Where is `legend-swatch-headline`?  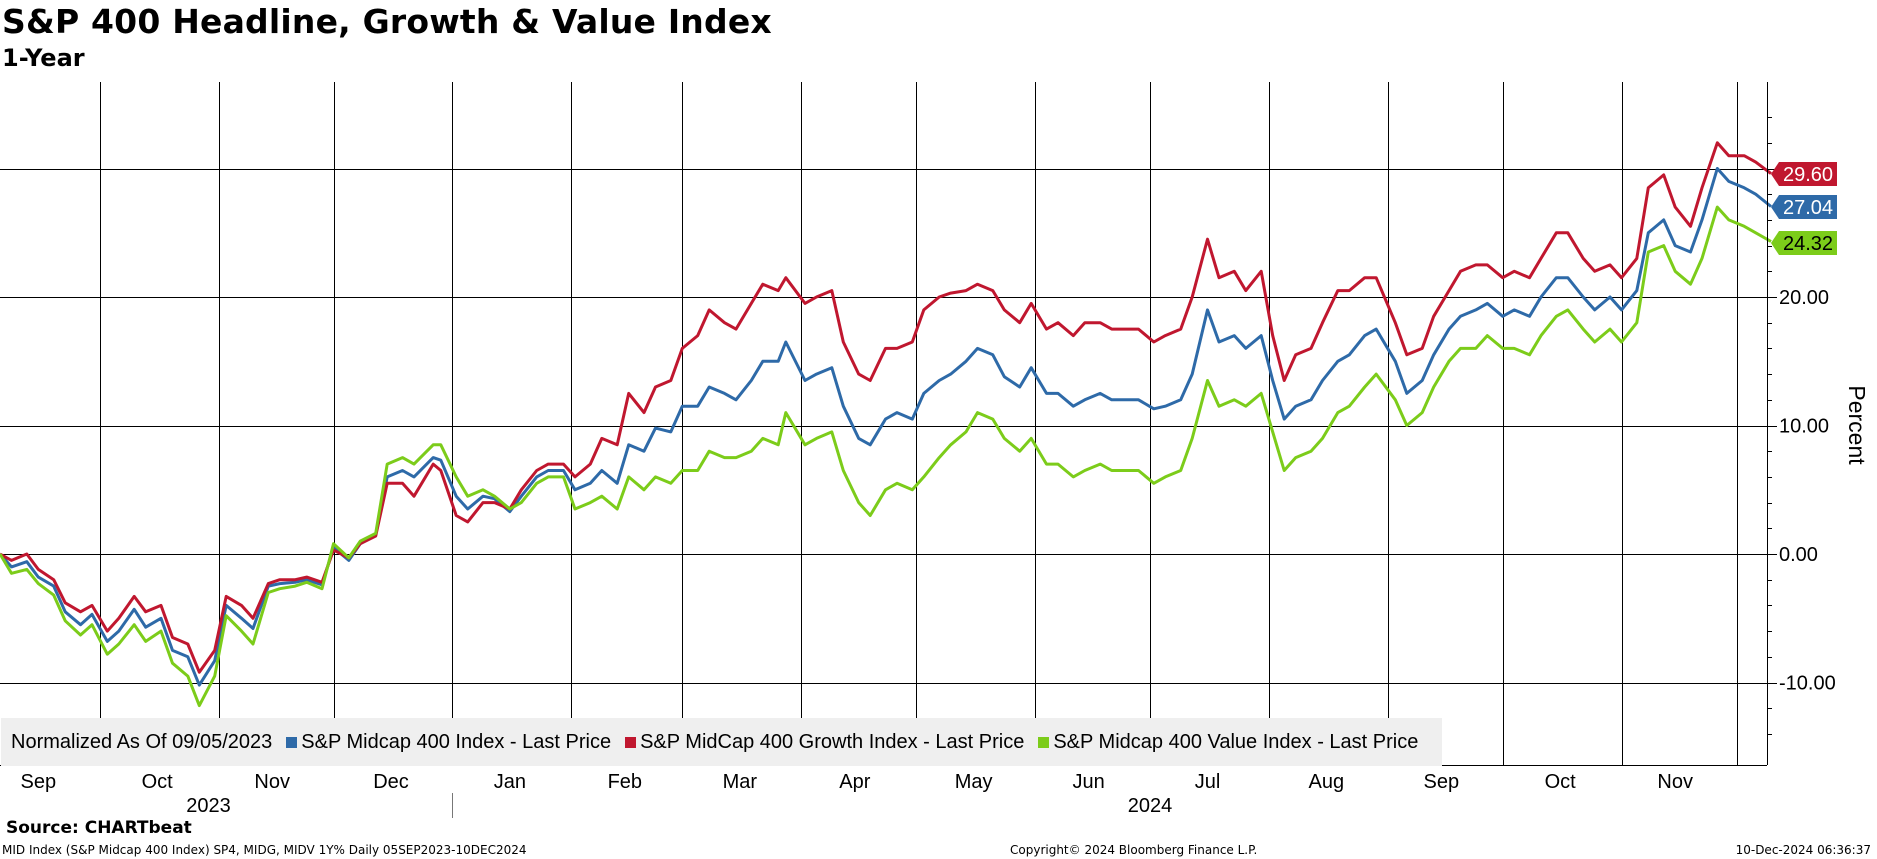 legend-swatch-headline is located at coordinates (292, 742).